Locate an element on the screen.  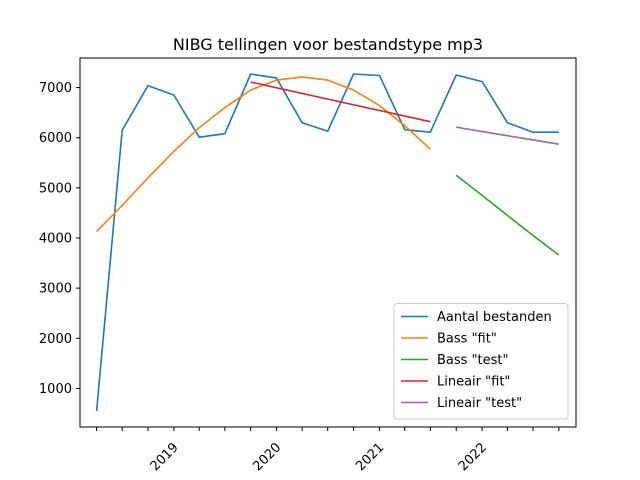
y-tick-label: 7000 is located at coordinates (55, 88).